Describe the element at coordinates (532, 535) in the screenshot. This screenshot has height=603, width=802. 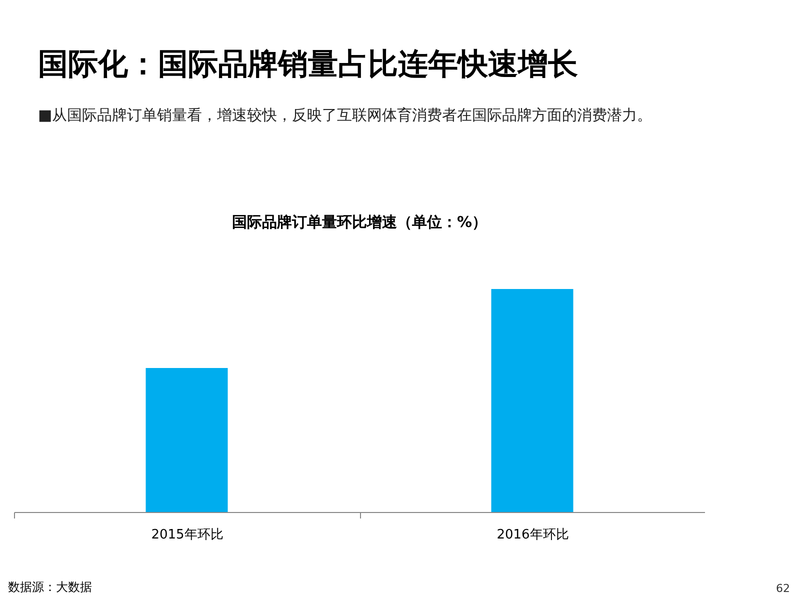
I see `x-tick-label: 2016年环比` at that location.